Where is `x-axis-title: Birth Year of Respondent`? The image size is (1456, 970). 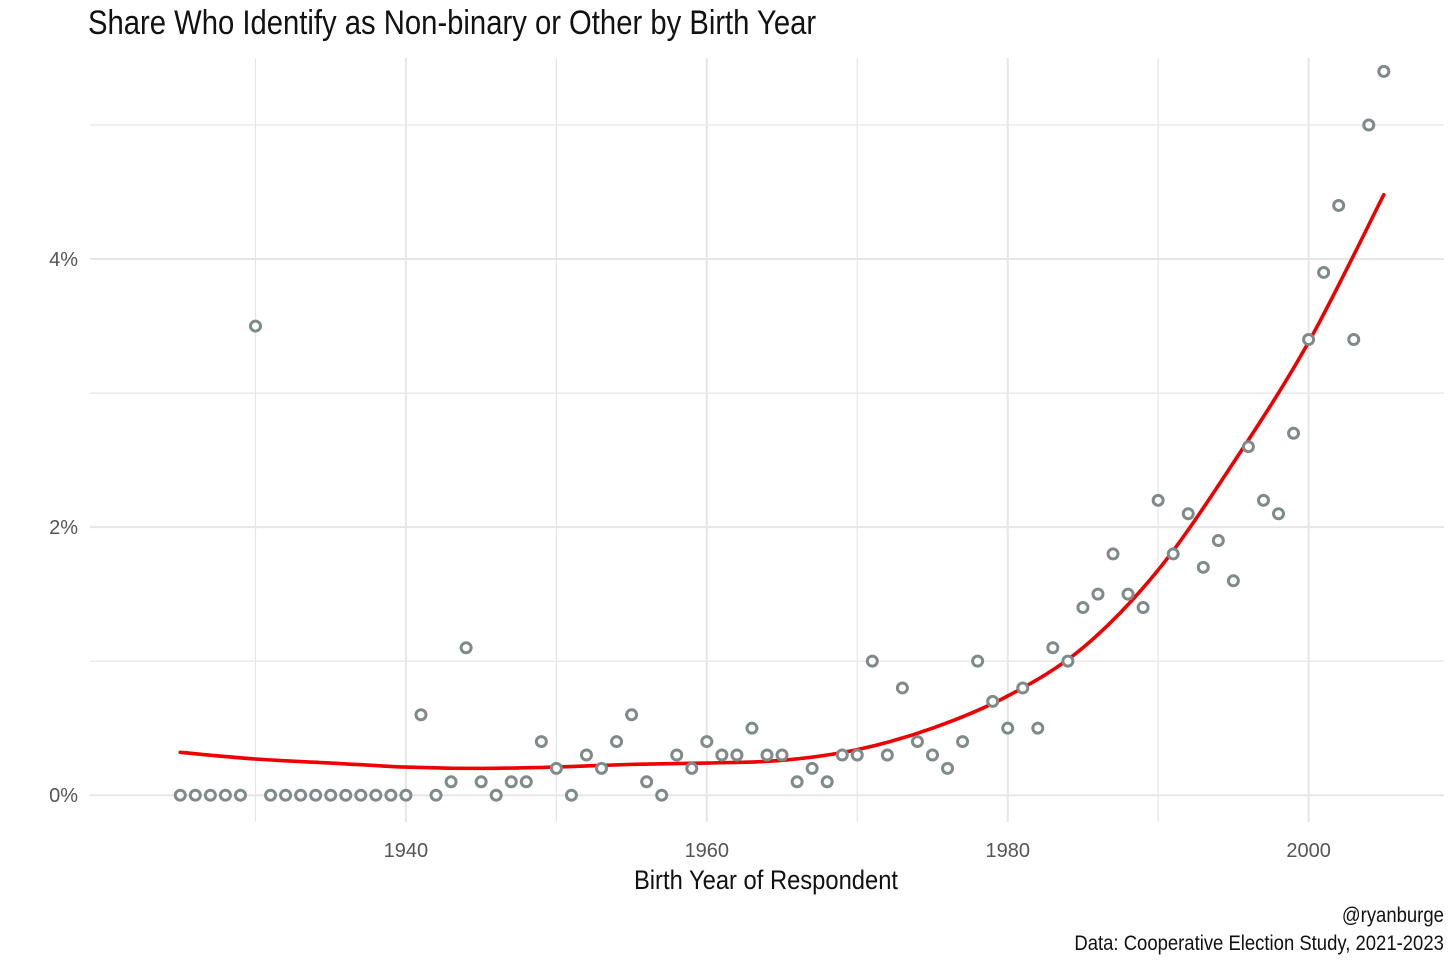
x-axis-title: Birth Year of Respondent is located at coordinates (766, 881).